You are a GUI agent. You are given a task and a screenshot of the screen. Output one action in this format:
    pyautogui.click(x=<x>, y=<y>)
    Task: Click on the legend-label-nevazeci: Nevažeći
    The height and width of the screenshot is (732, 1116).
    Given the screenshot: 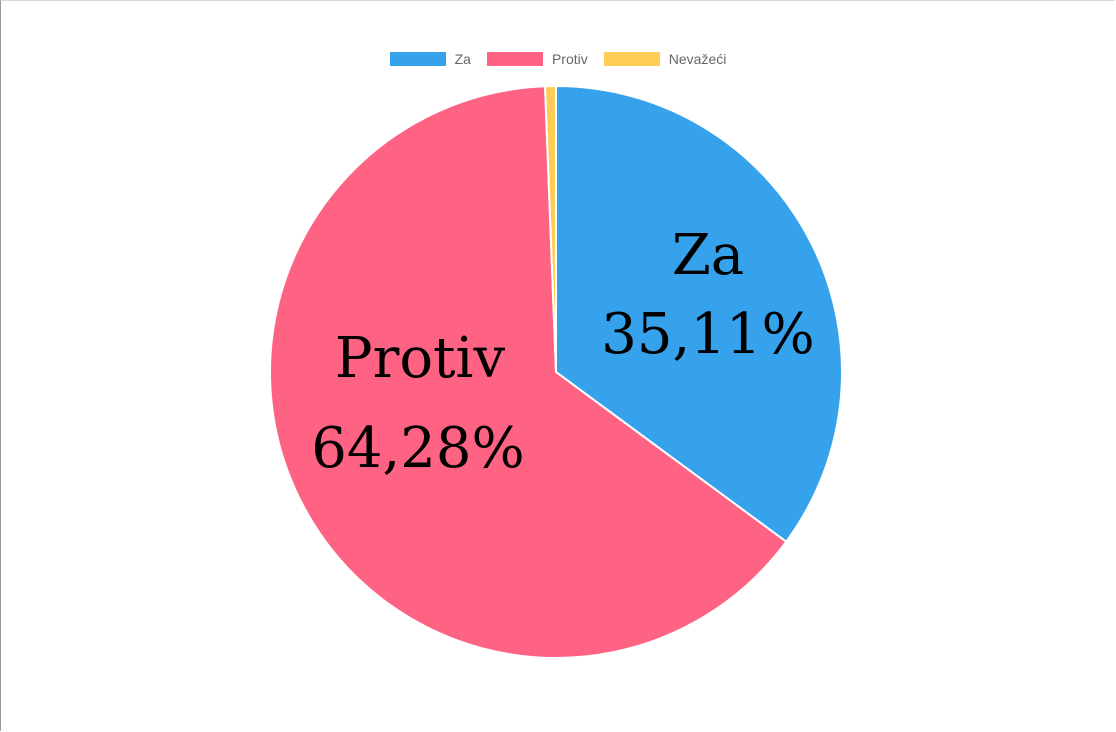 What is the action you would take?
    pyautogui.click(x=697, y=59)
    